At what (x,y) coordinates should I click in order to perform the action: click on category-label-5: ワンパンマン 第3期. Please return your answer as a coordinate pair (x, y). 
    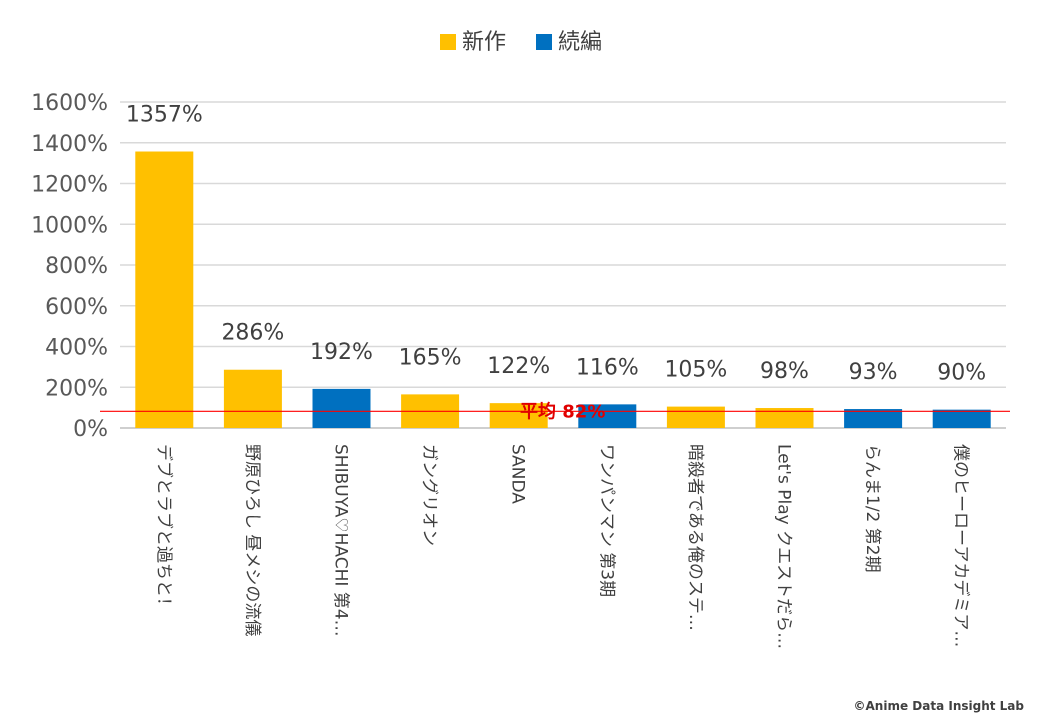
    Looking at the image, I should click on (606, 520).